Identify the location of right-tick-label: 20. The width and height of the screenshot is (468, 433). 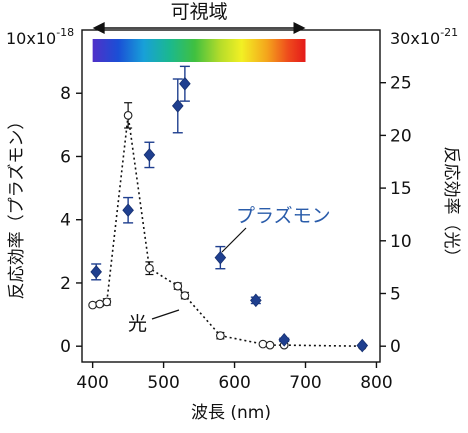
(401, 136).